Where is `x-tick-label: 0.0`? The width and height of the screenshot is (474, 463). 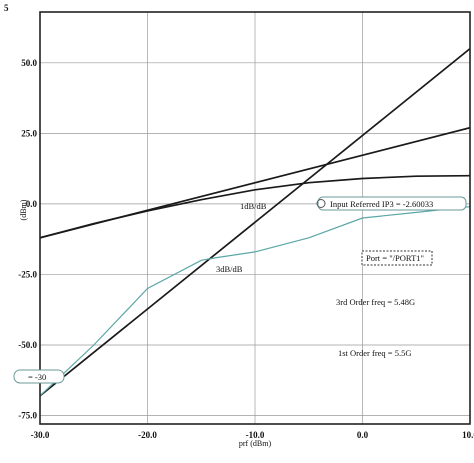
x-tick-label: 0.0 is located at coordinates (363, 435).